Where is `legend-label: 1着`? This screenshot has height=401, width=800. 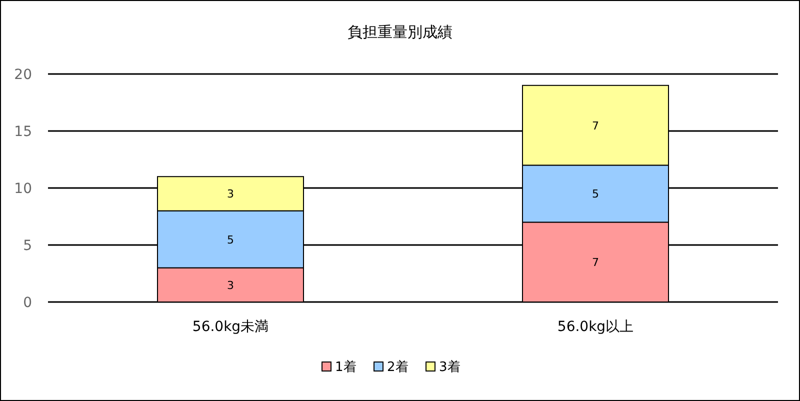
legend-label: 1着 is located at coordinates (345, 367).